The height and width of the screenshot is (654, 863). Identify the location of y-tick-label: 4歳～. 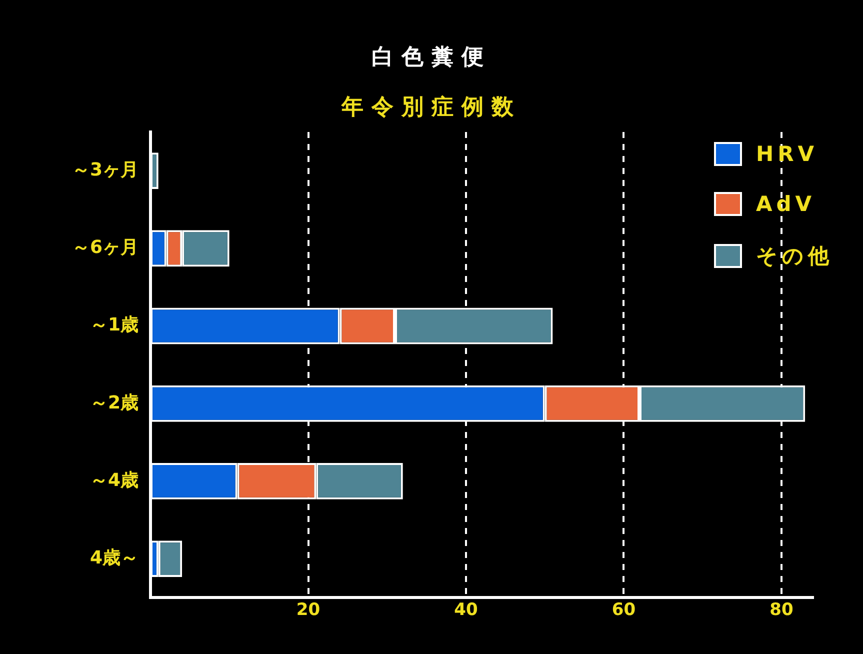
(114, 557).